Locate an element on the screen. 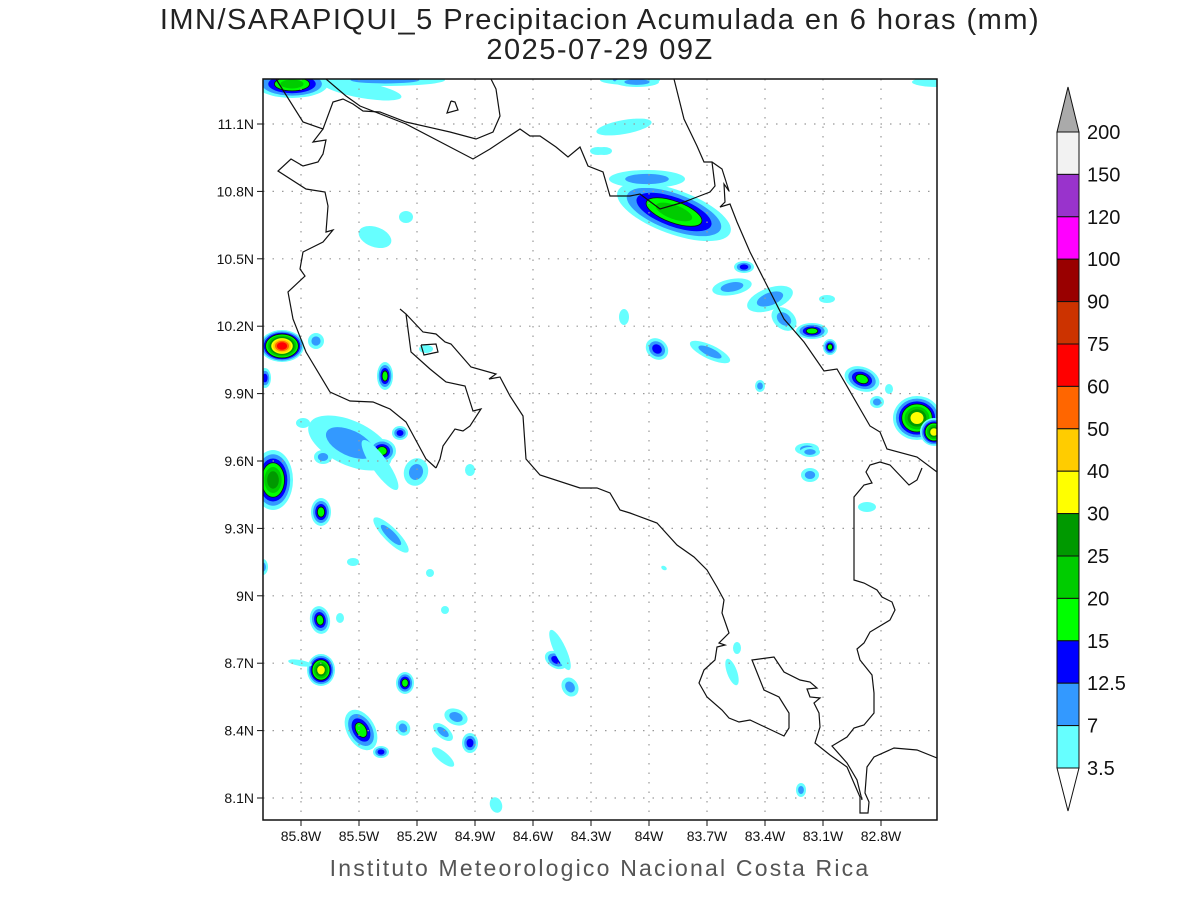  colorbar-label: 20 is located at coordinates (1098, 599).